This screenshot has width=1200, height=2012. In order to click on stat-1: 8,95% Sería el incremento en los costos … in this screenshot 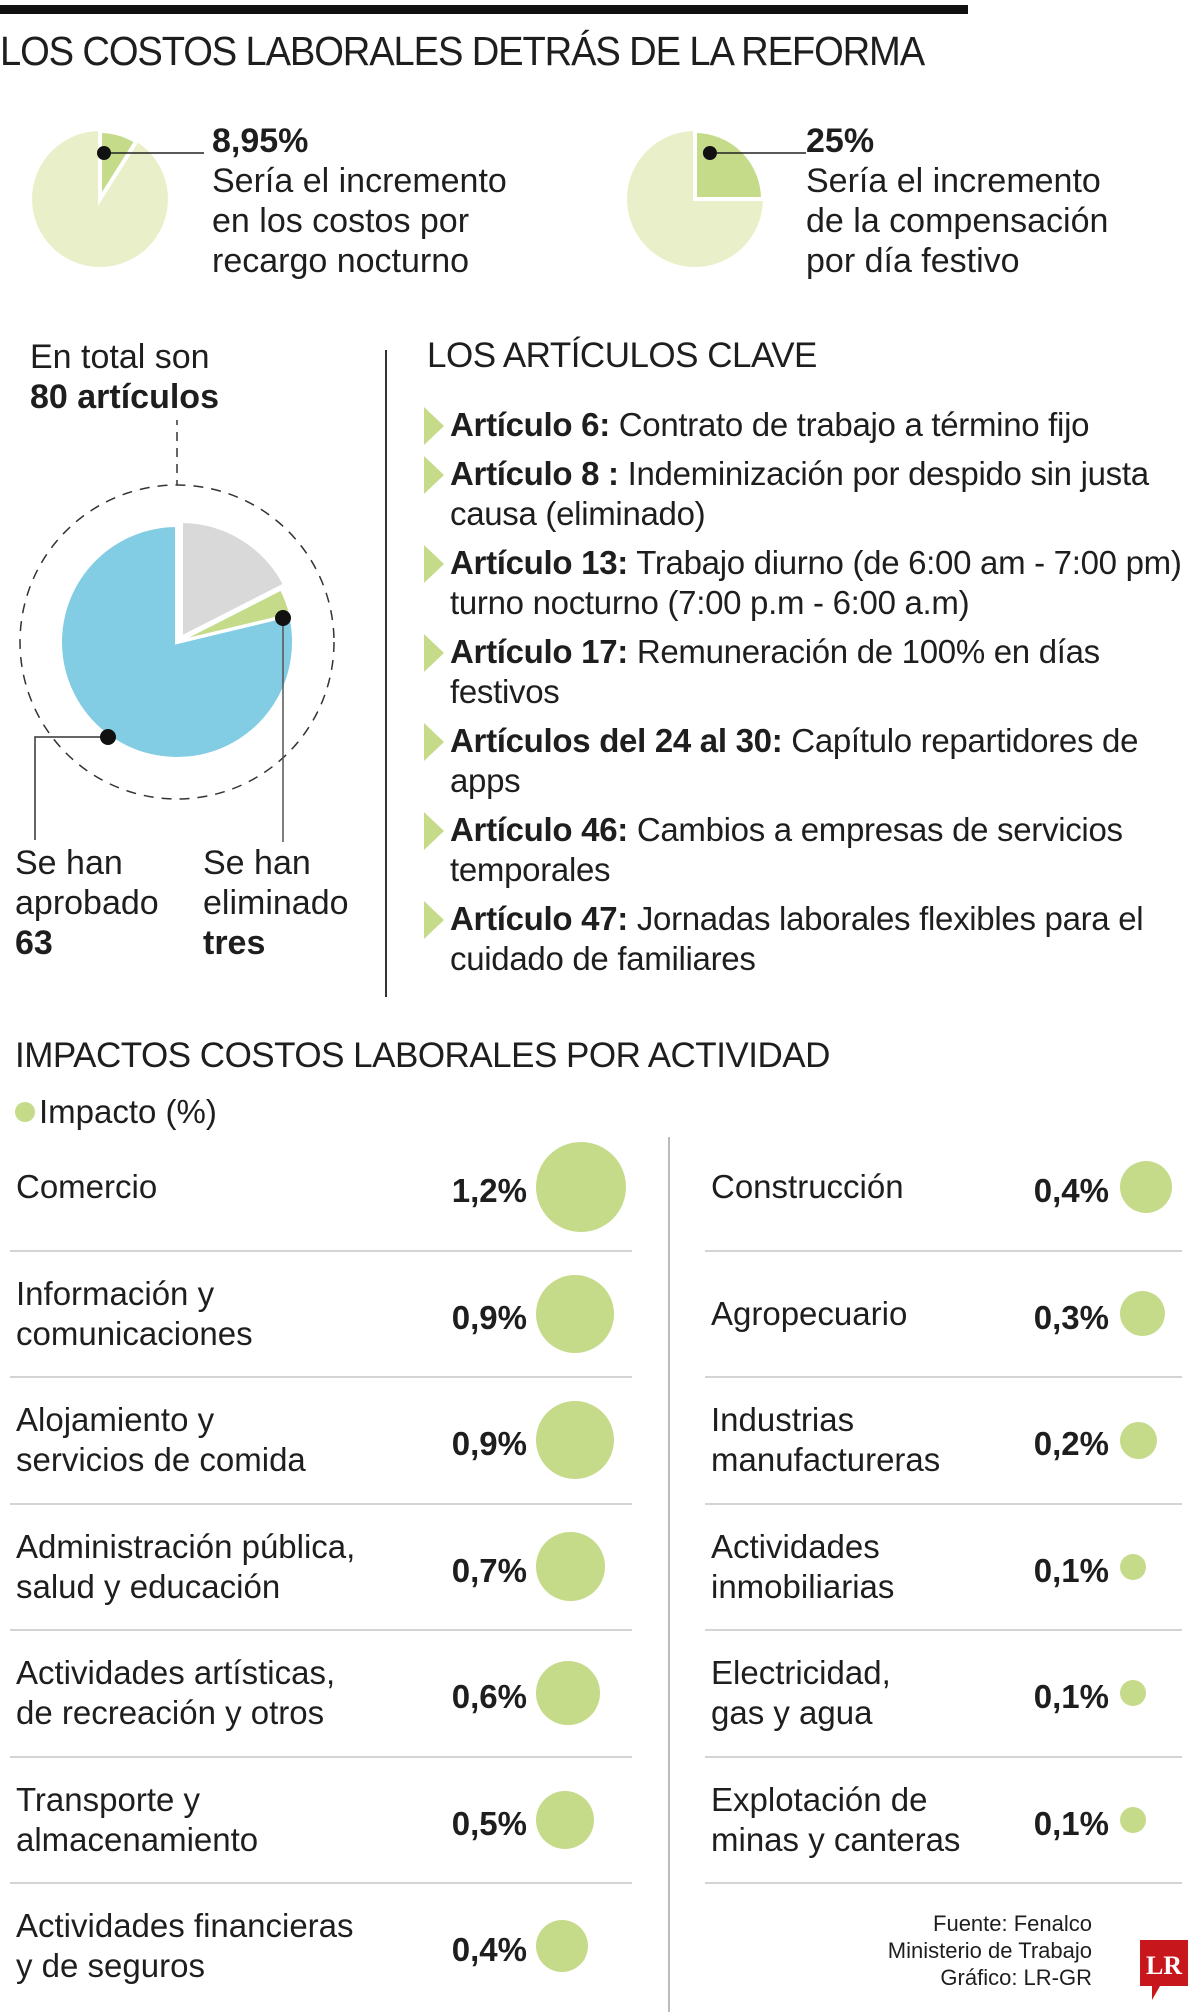, I will do `click(359, 201)`.